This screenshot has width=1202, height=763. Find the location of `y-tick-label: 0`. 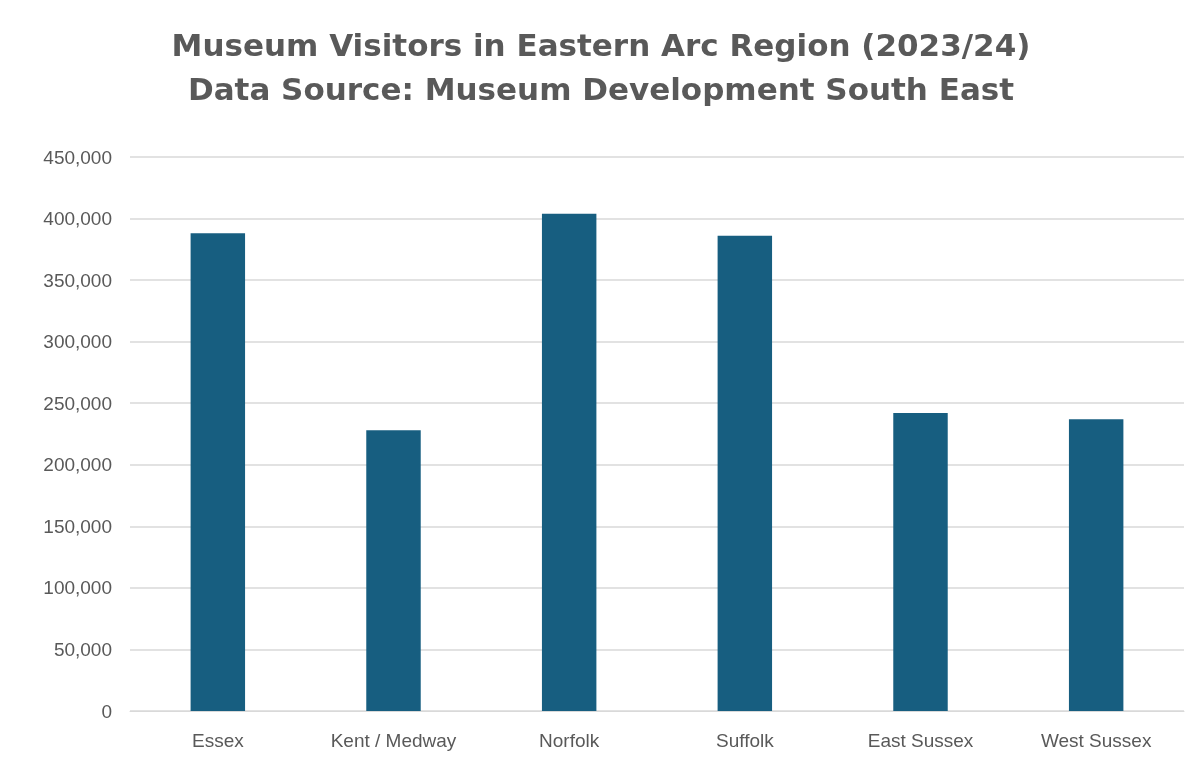

y-tick-label: 0 is located at coordinates (106, 711).